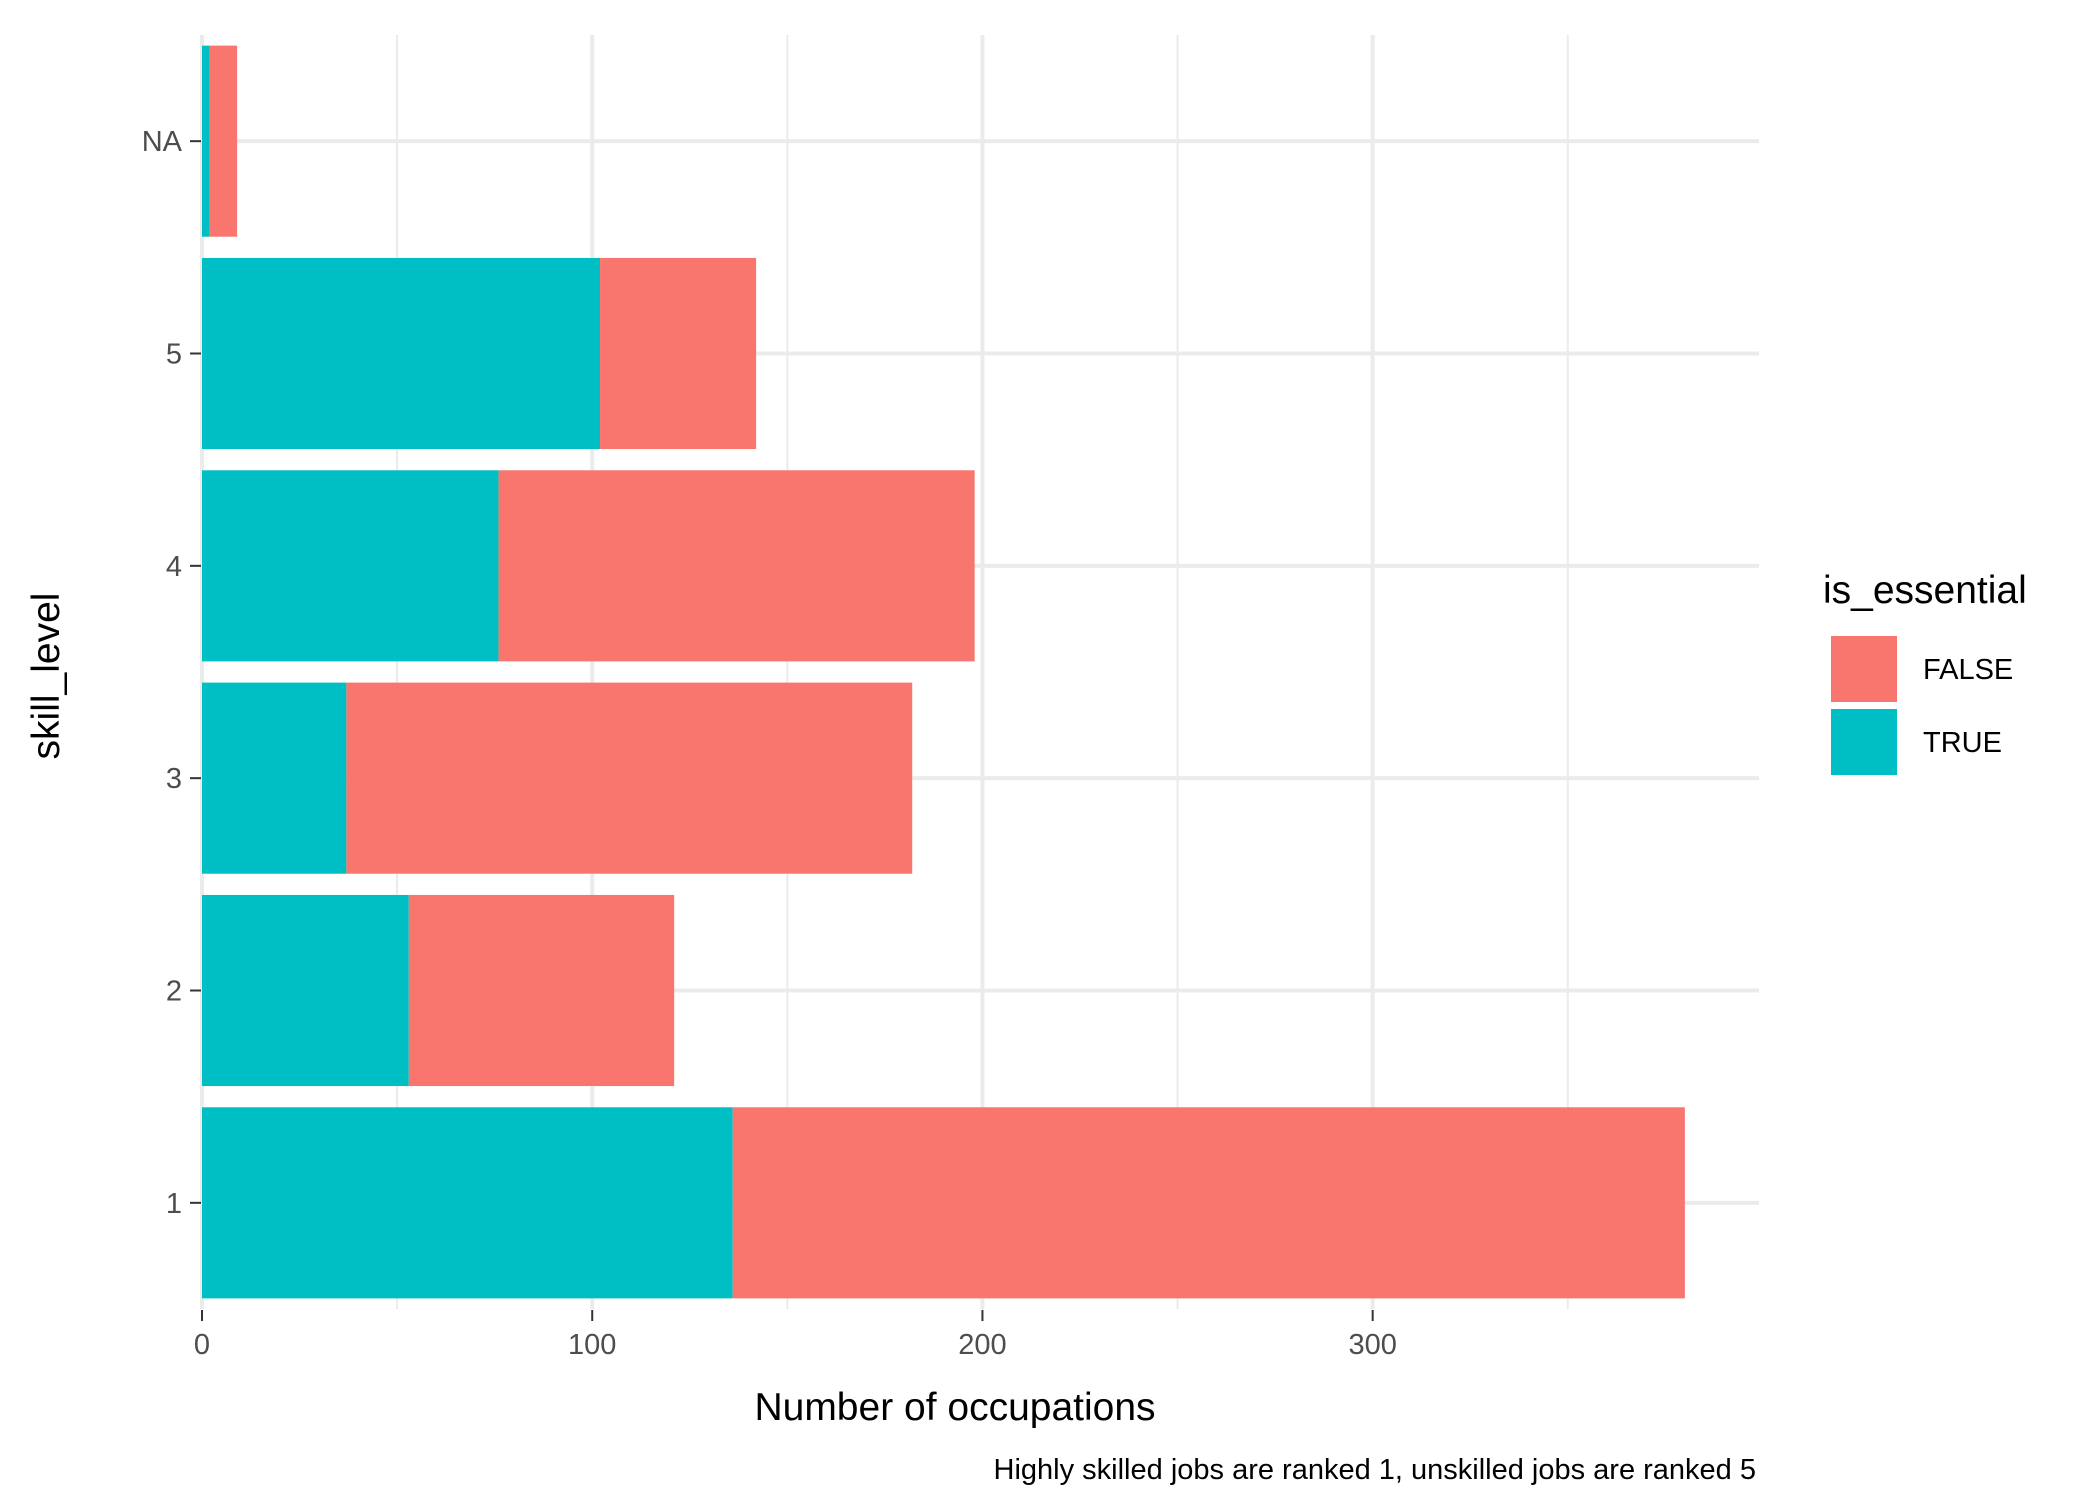 The image size is (2100, 1500). Describe the element at coordinates (174, 355) in the screenshot. I see `y-tick-label: 5` at that location.